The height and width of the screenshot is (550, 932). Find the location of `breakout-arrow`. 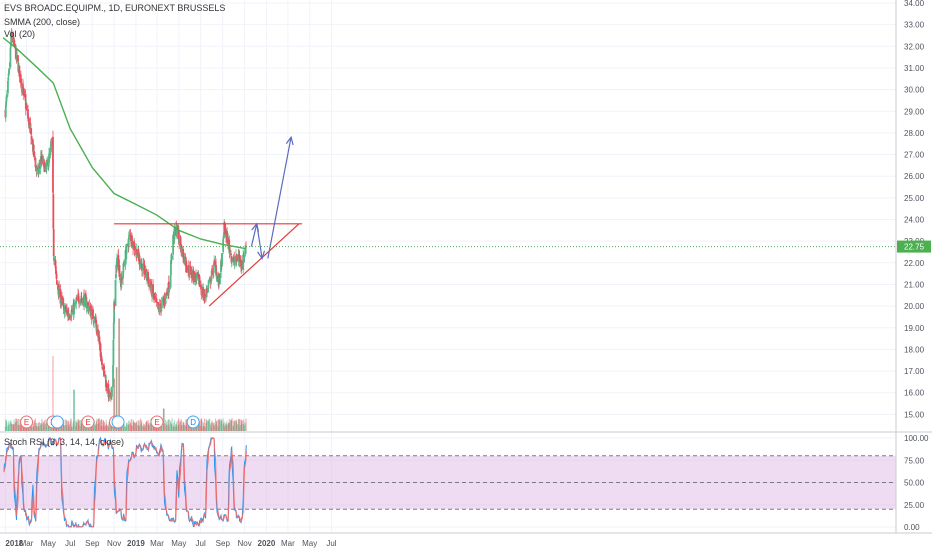

breakout-arrow is located at coordinates (279, 198).